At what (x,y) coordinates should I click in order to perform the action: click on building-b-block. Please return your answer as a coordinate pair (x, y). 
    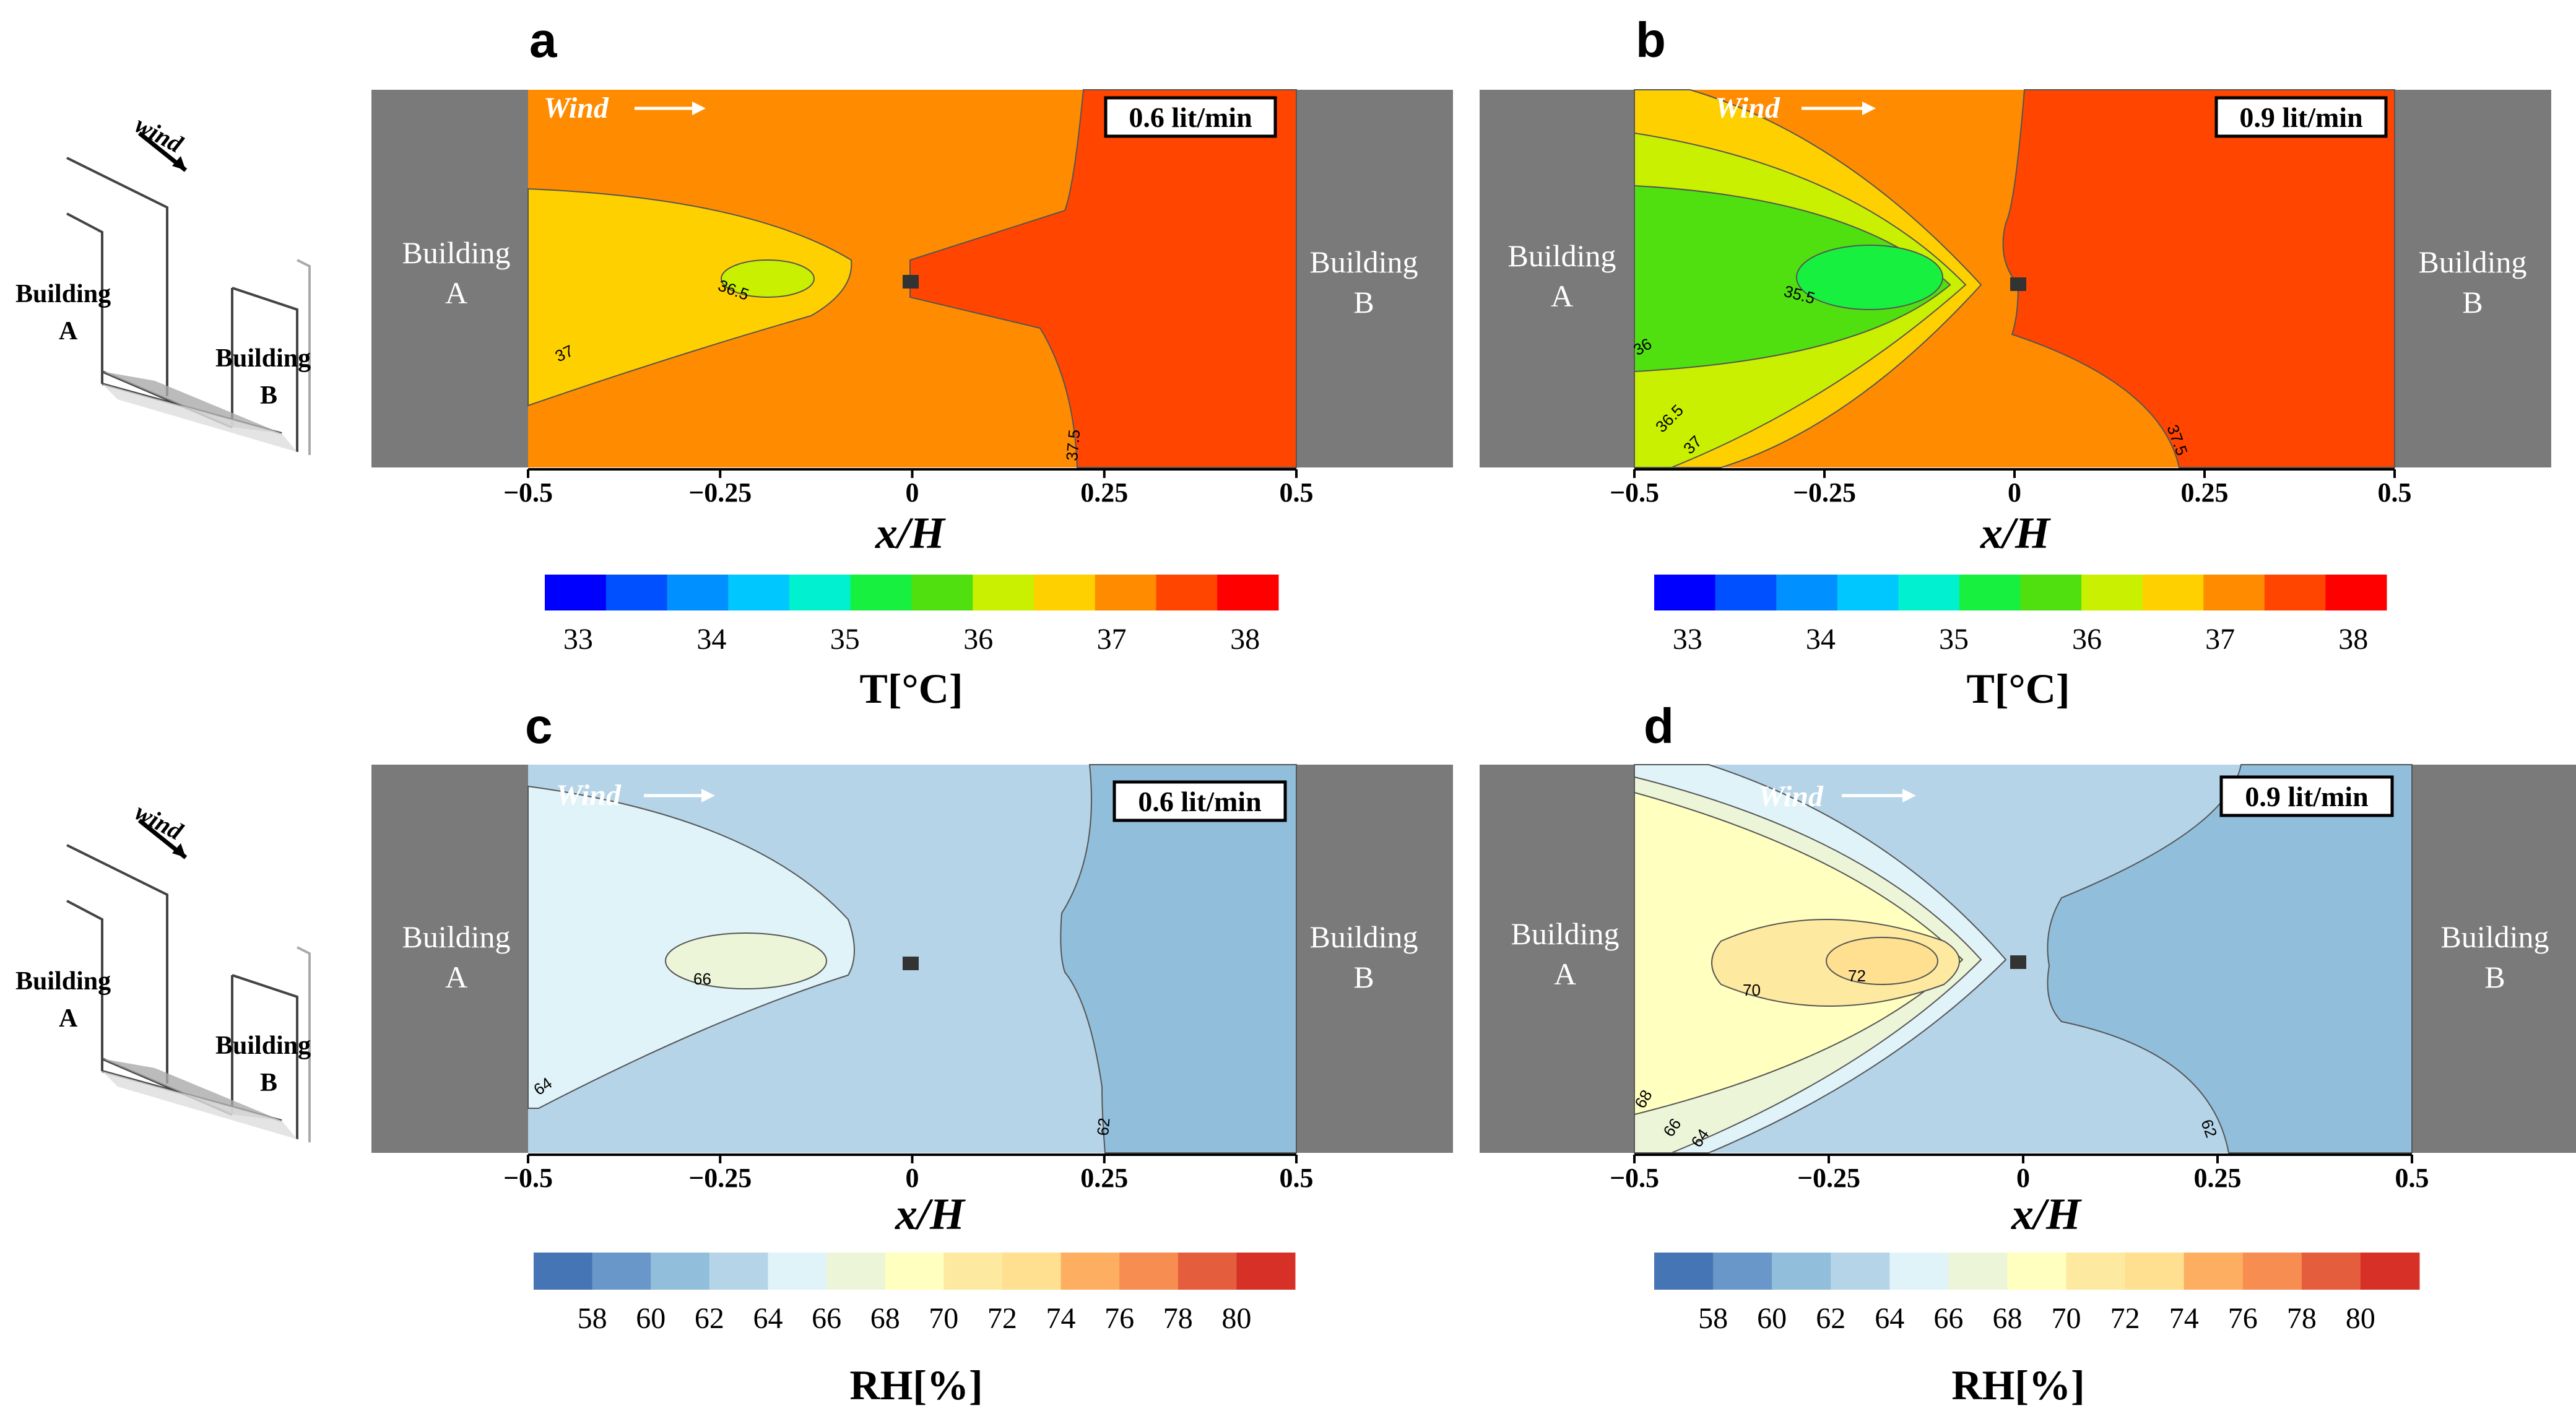
    Looking at the image, I should click on (2473, 278).